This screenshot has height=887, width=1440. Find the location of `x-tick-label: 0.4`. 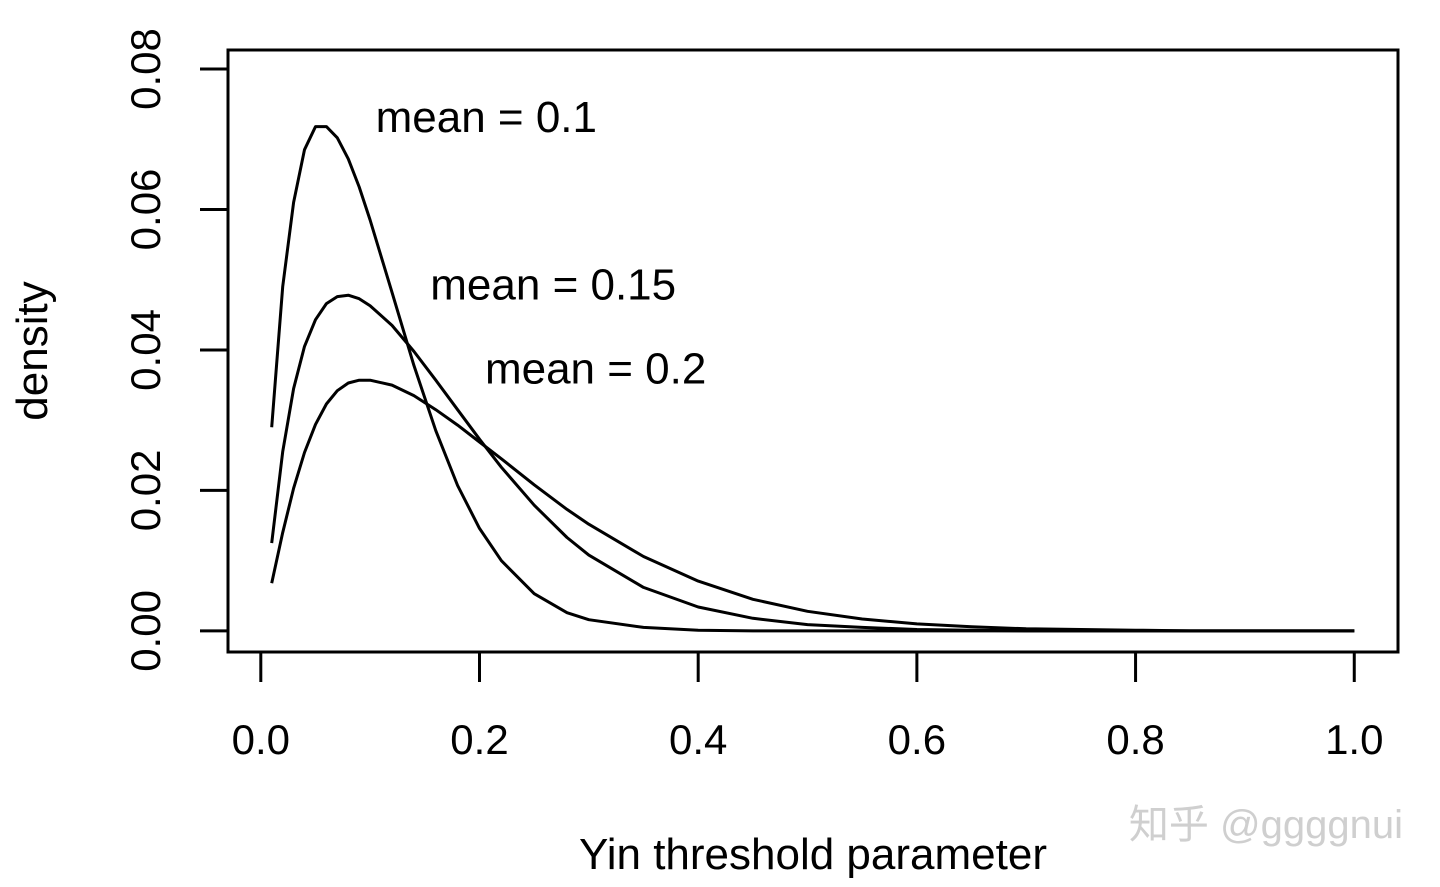

x-tick-label: 0.4 is located at coordinates (698, 739).